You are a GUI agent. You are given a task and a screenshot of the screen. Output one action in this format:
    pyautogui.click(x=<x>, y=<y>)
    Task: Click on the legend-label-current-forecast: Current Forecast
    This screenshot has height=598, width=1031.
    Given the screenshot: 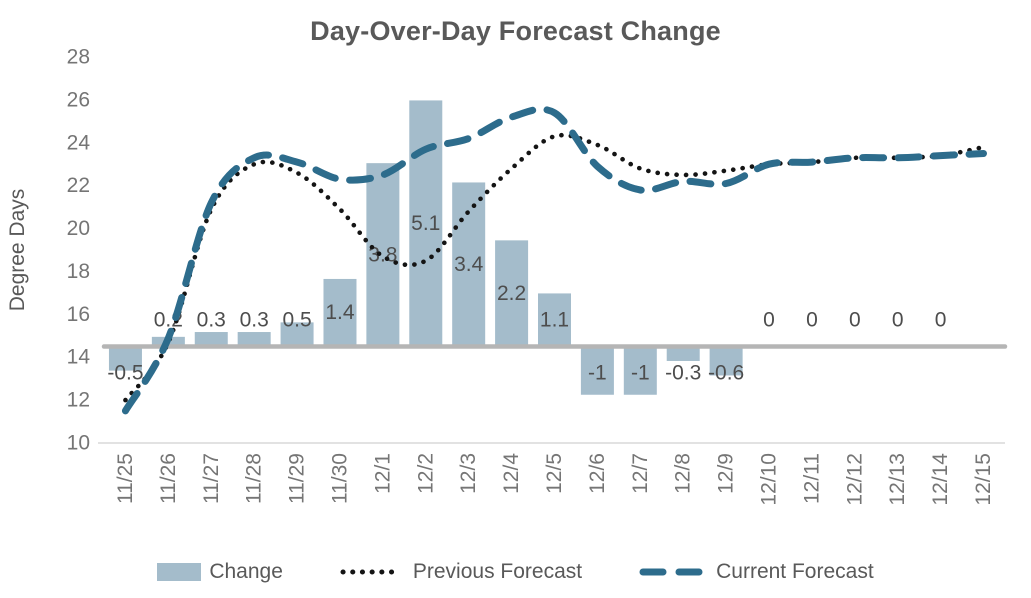 What is the action you would take?
    pyautogui.click(x=795, y=571)
    